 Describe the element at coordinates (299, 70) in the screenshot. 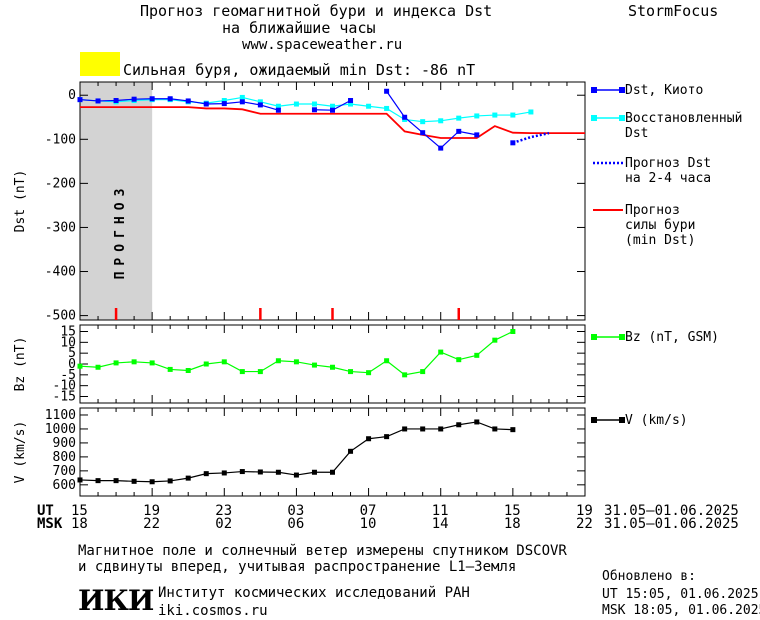

I see `storm-level-text: Сильная буря, ожидаемый min Dst: -86 nT` at that location.